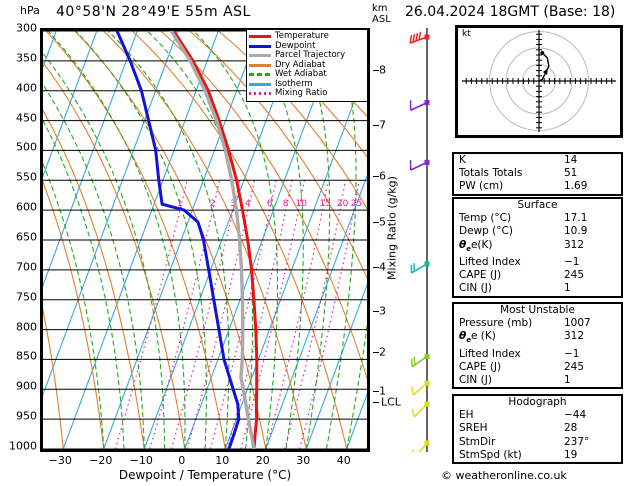 The image size is (629, 486). Describe the element at coordinates (382, 391) in the screenshot. I see `altitude-tick-label-1: 1` at that location.